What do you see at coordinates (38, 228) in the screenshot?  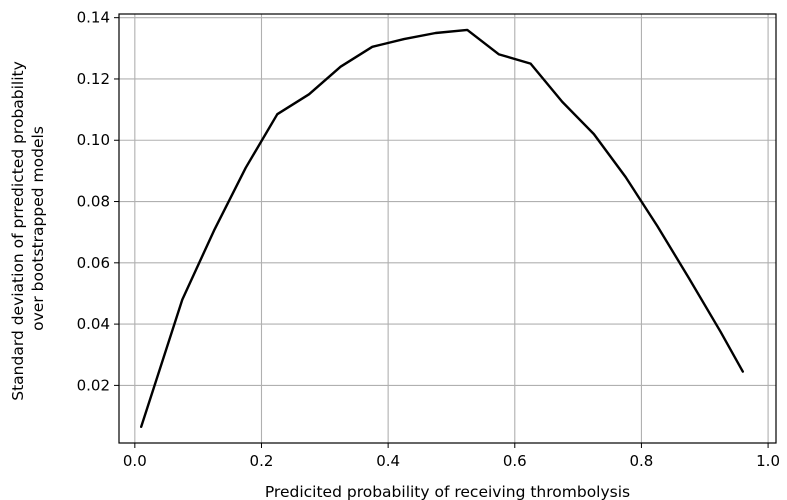 I see `y-axis-label-line-2: over bootstrapped models` at bounding box center [38, 228].